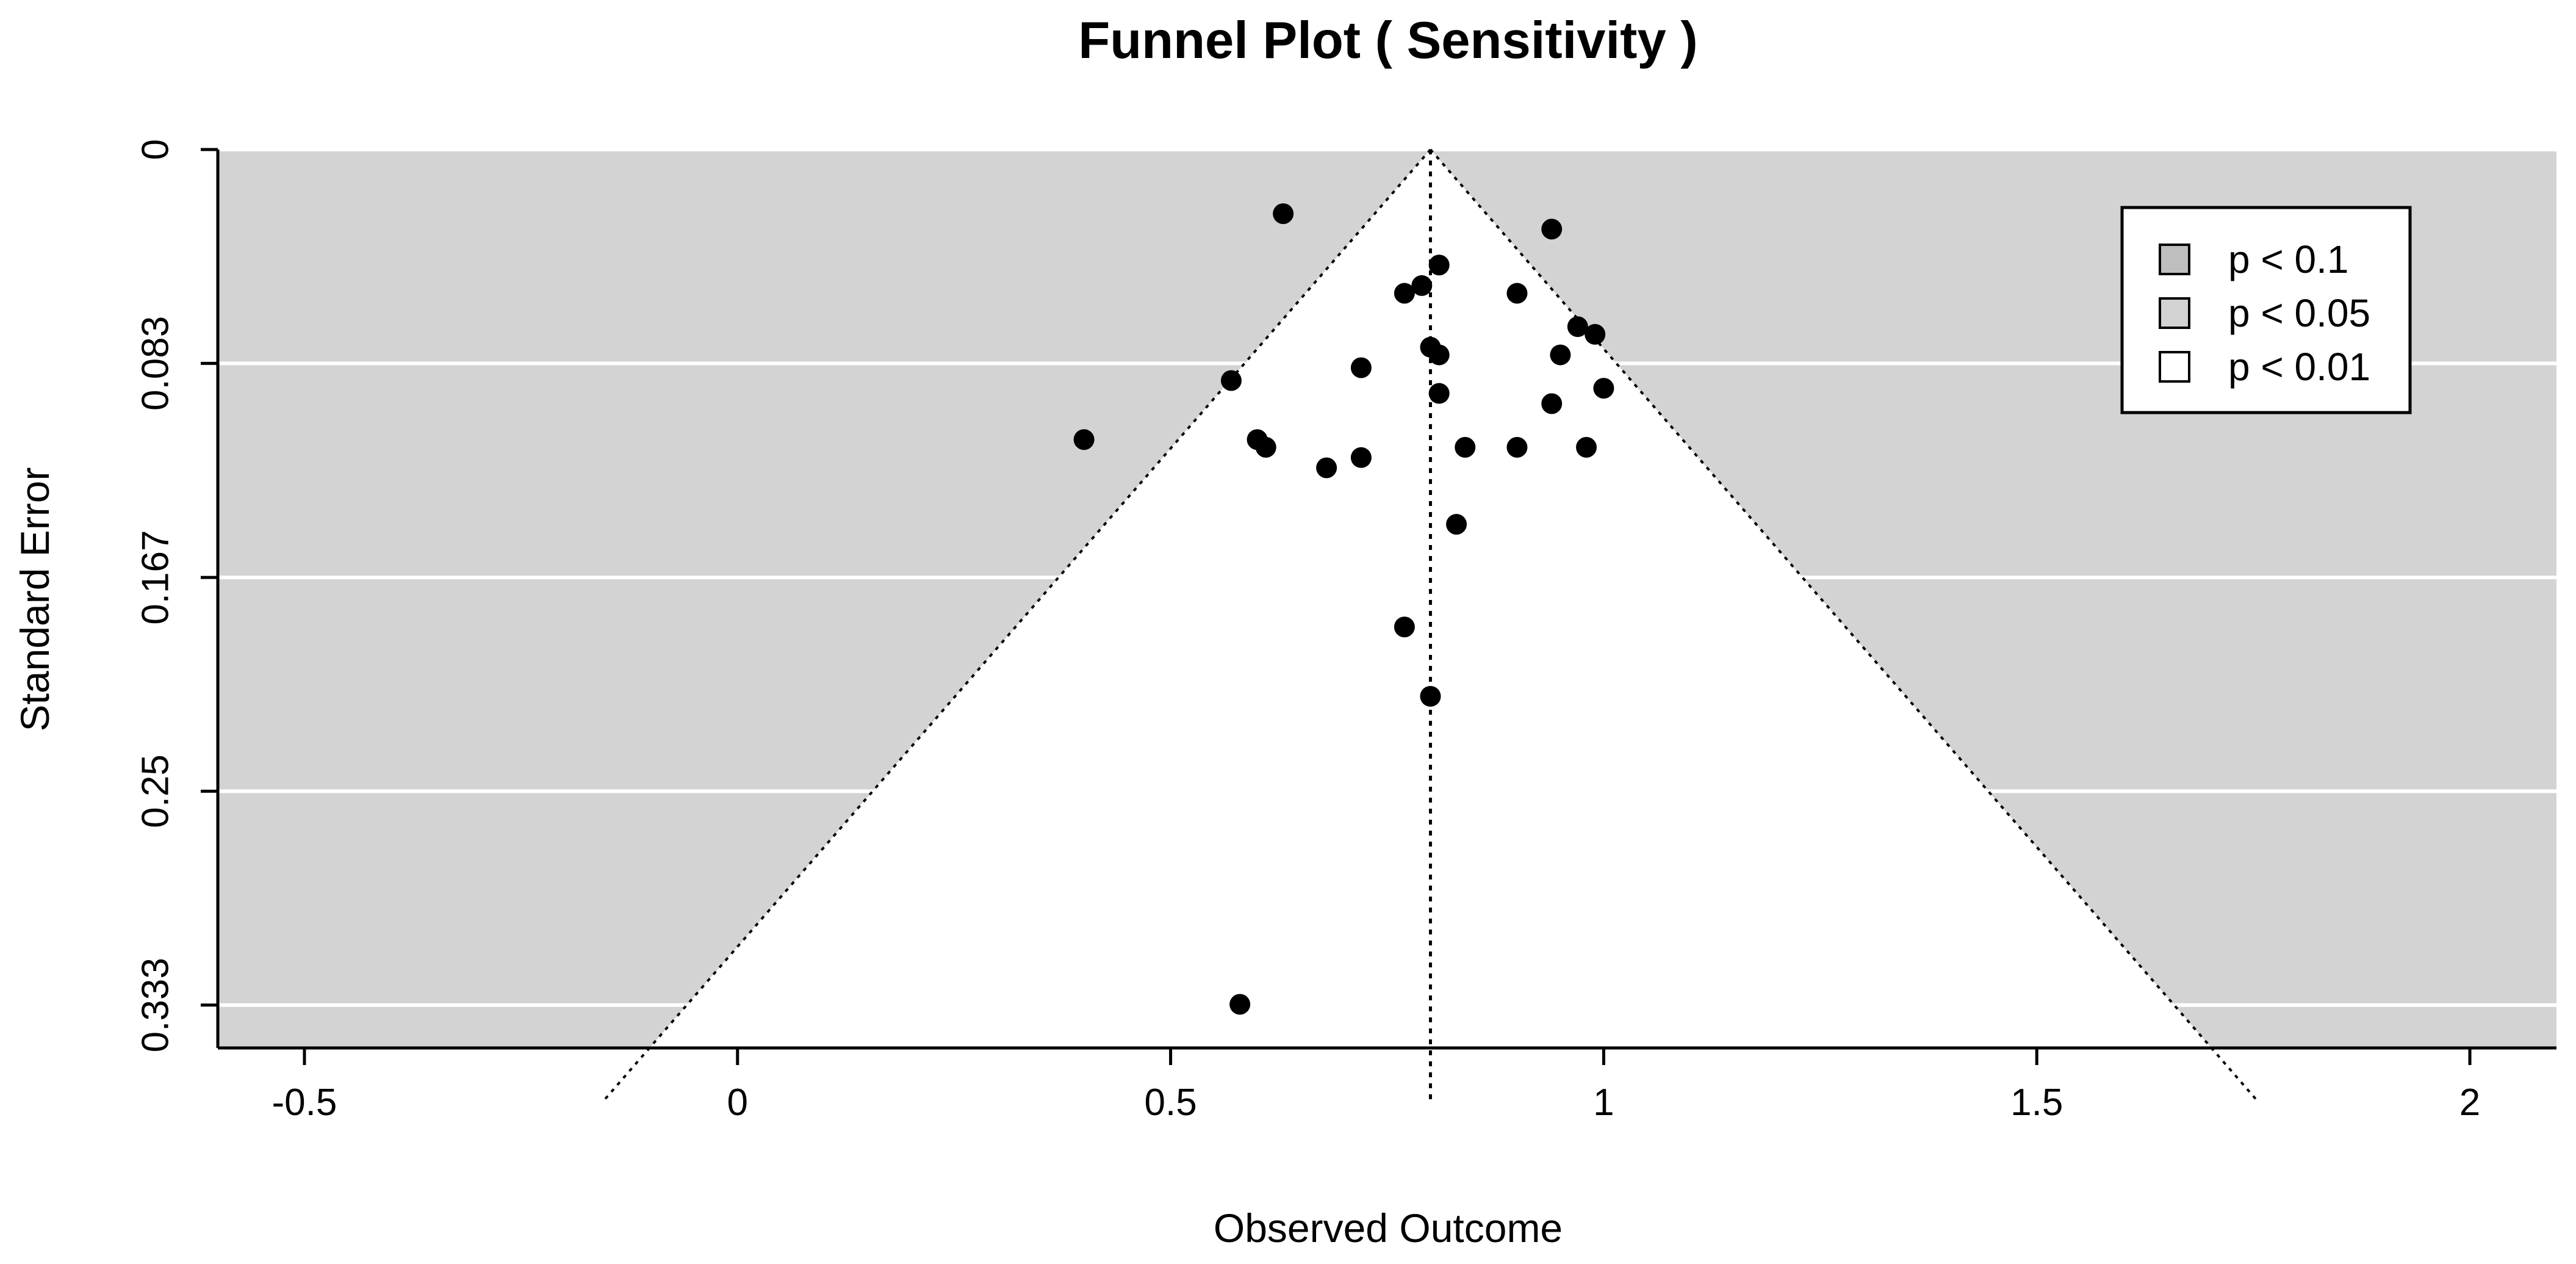  Describe the element at coordinates (1170, 1103) in the screenshot. I see `x-tick-label: 0.5` at that location.